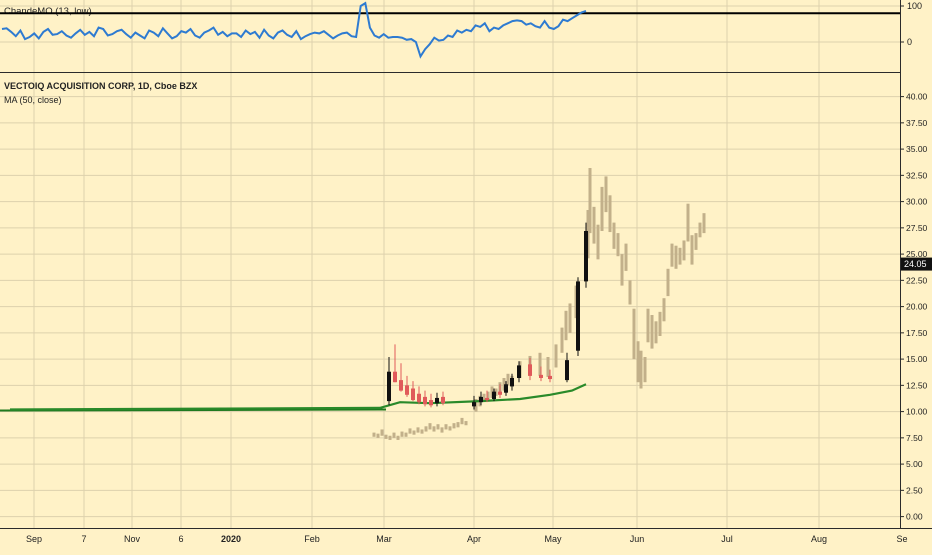  I want to click on oscillator-pane: ChandeMO (13, low) 100 0, so click(461, 30).